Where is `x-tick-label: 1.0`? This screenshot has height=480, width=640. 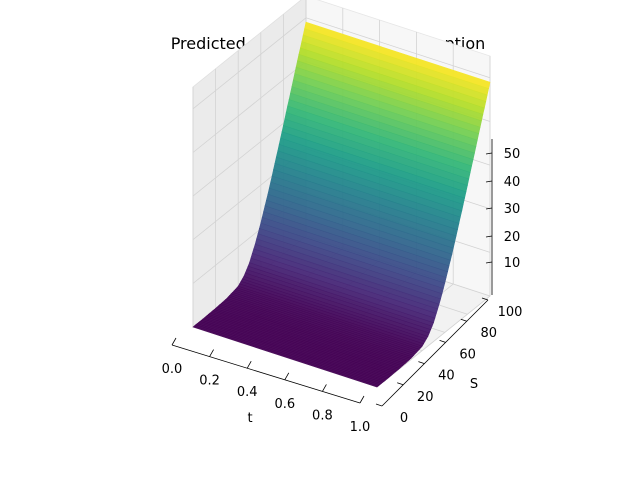
x-tick-label: 1.0 is located at coordinates (360, 427).